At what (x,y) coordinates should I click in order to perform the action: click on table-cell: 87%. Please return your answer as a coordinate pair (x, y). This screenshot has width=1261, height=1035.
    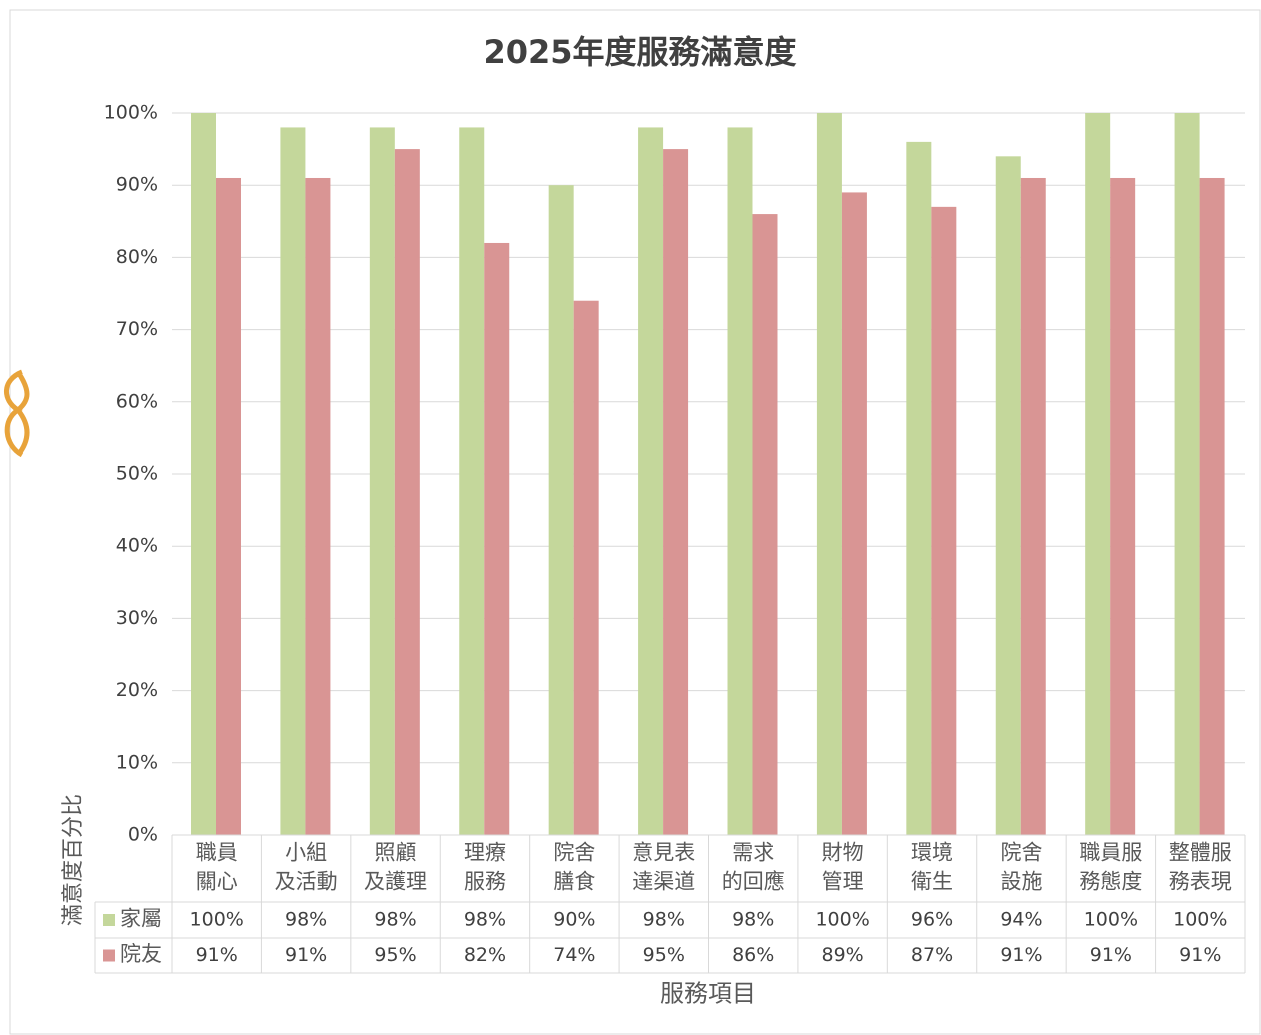
    Looking at the image, I should click on (932, 955).